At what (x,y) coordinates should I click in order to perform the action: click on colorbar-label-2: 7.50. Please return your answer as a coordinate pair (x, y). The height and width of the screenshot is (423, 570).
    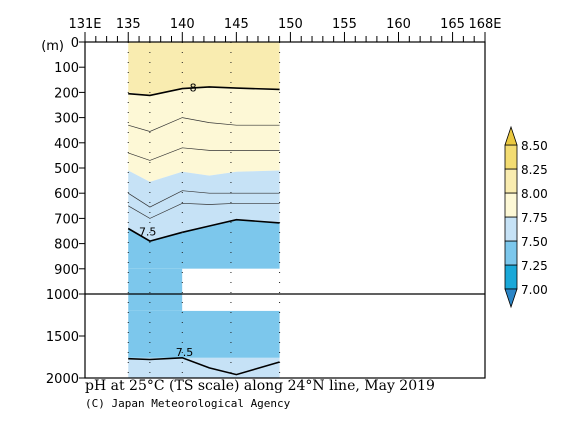
    Looking at the image, I should click on (534, 242).